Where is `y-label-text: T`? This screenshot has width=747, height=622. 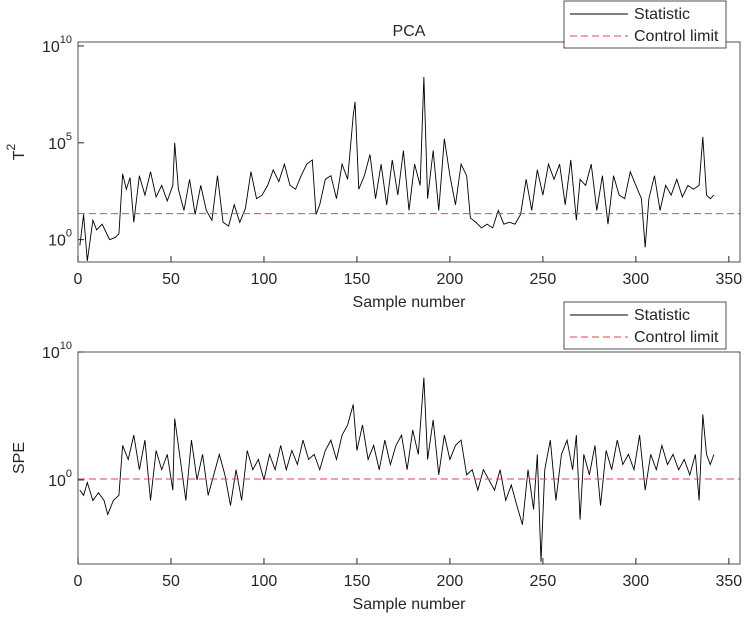 y-label-text: T is located at coordinates (19, 155).